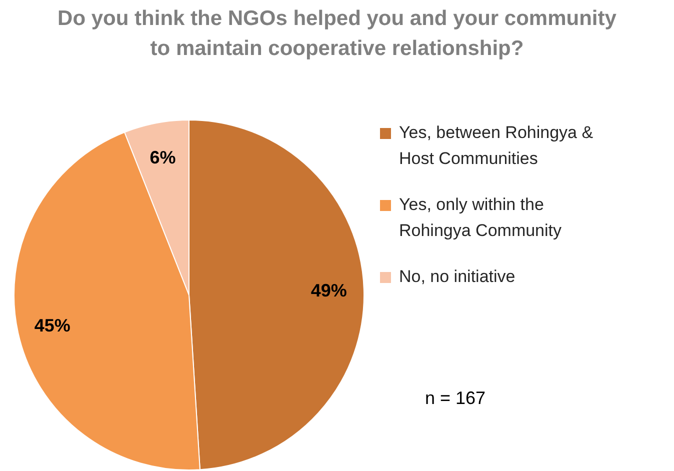  Describe the element at coordinates (52, 326) in the screenshot. I see `data-label: 45%` at that location.